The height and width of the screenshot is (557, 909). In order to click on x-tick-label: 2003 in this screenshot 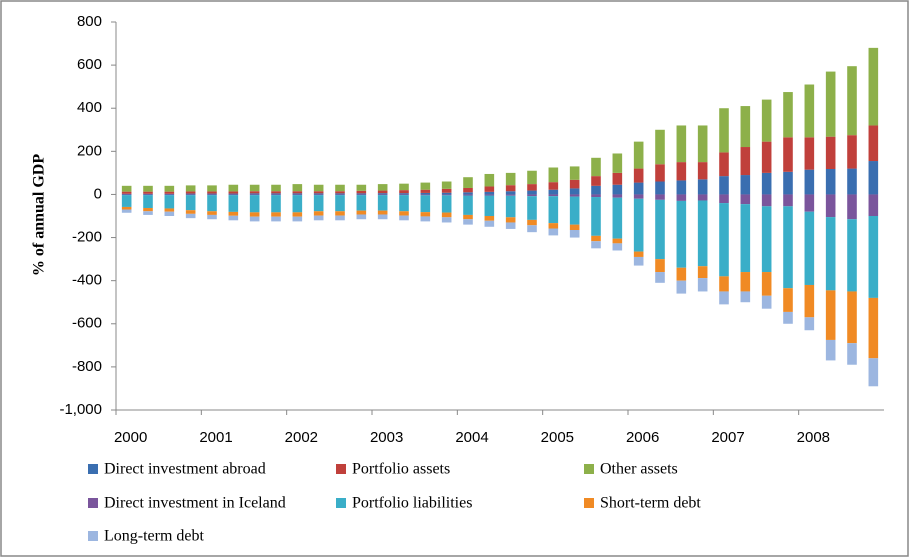, I will do `click(386, 437)`.